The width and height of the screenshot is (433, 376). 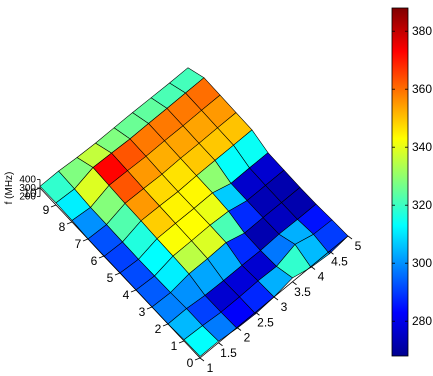 What do you see at coordinates (190, 363) in the screenshot?
I see `y-tick-label: 0` at bounding box center [190, 363].